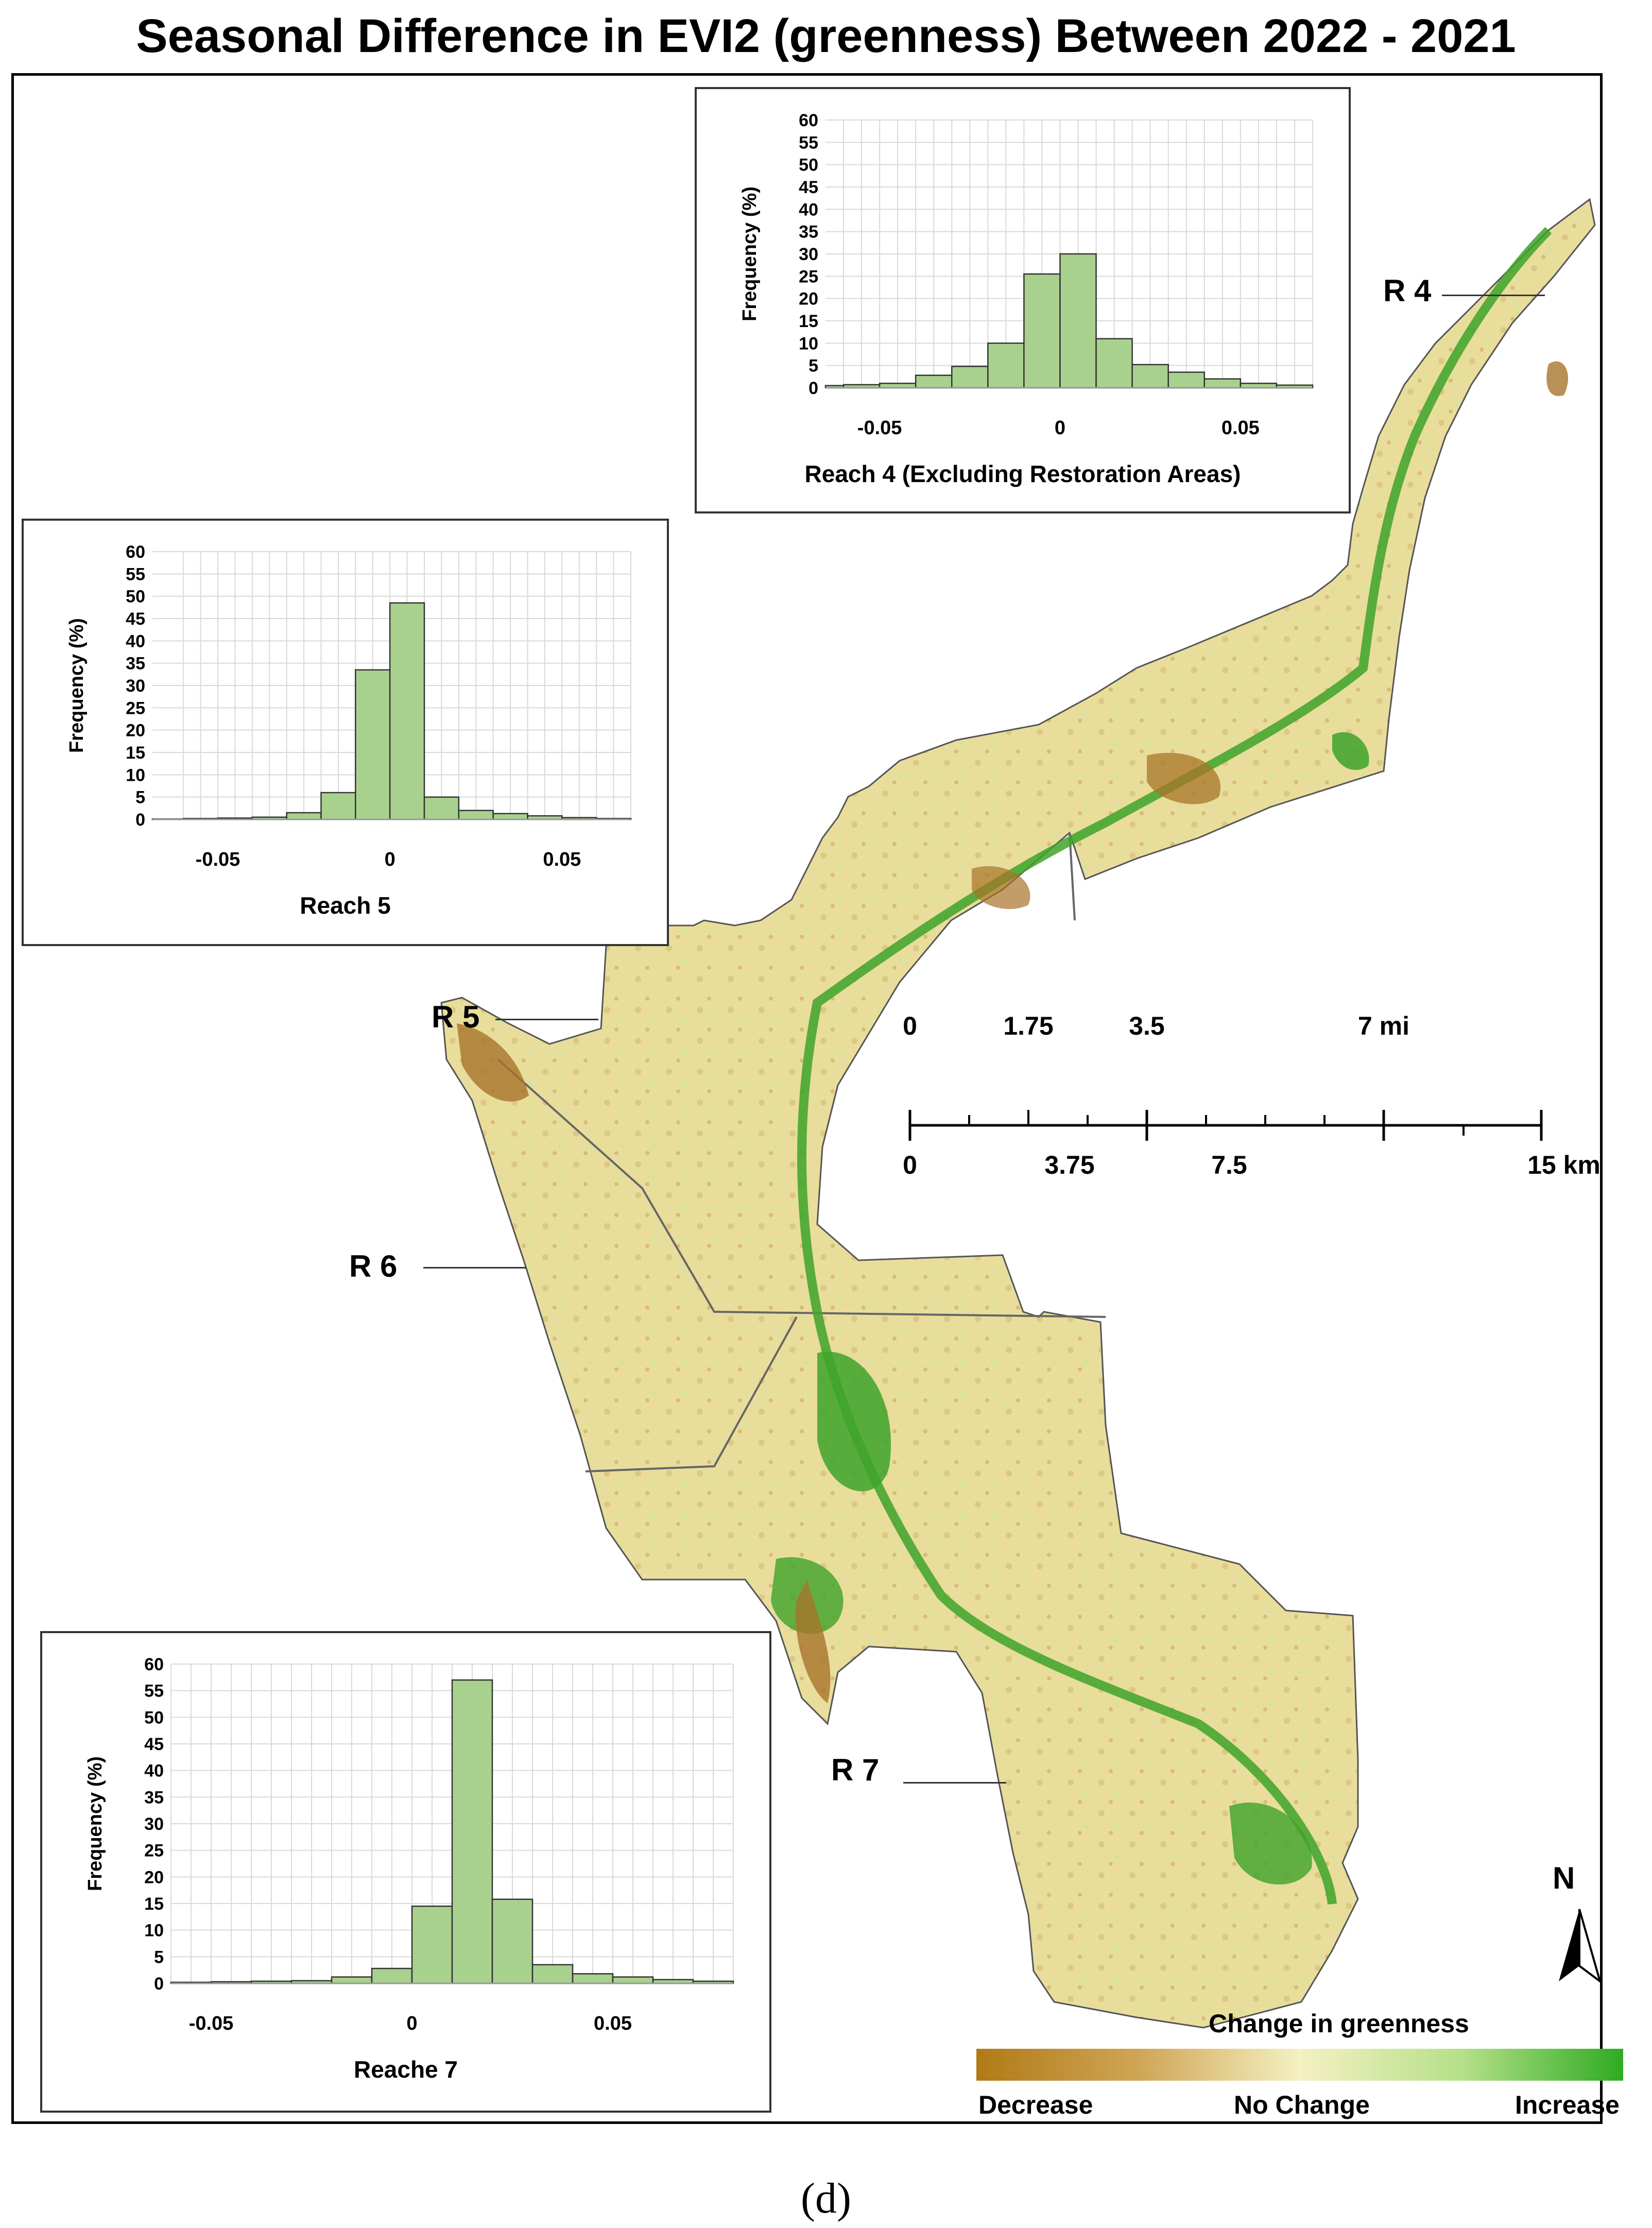  What do you see at coordinates (1299, 2065) in the screenshot?
I see `legend-color-ramp` at bounding box center [1299, 2065].